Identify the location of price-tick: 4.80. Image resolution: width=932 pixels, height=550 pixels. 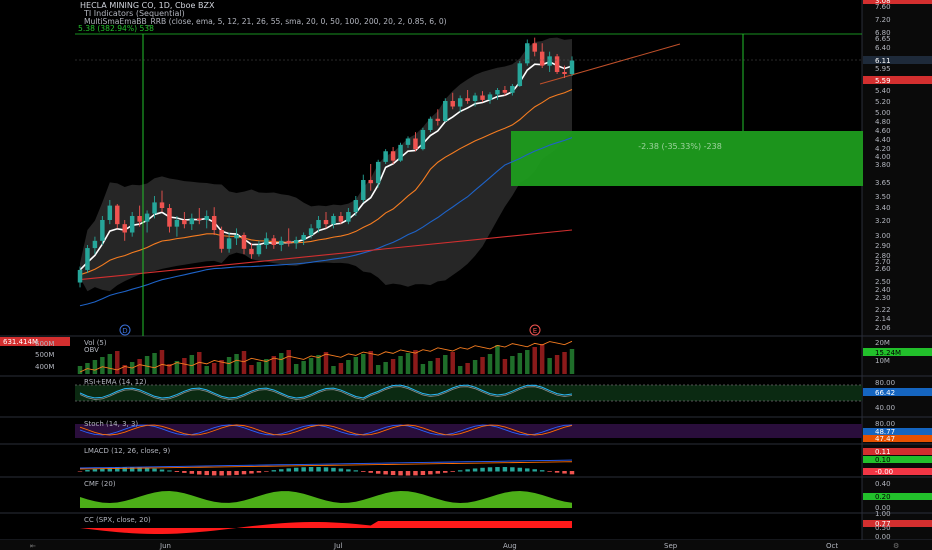
(883, 122).